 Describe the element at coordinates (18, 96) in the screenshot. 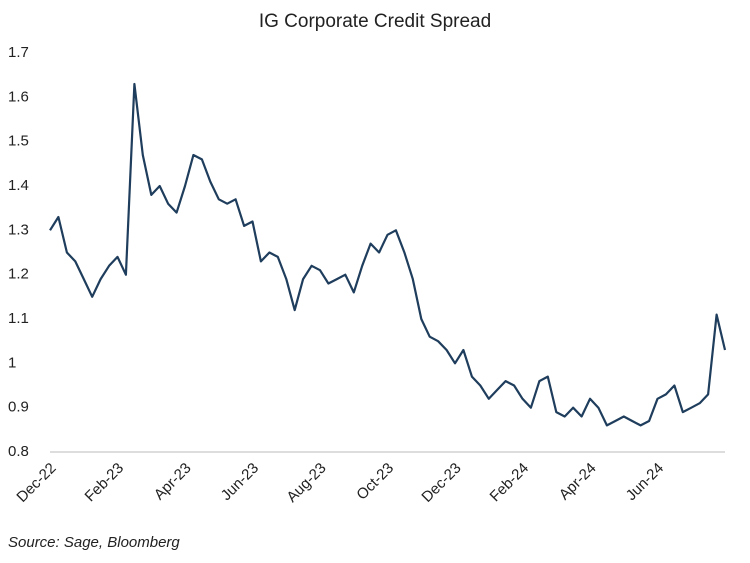

I see `y-tick-label: 1.6` at that location.